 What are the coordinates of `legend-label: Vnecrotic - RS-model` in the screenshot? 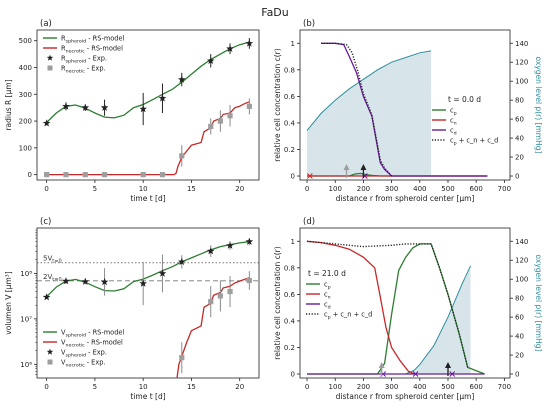 It's located at (92, 344).